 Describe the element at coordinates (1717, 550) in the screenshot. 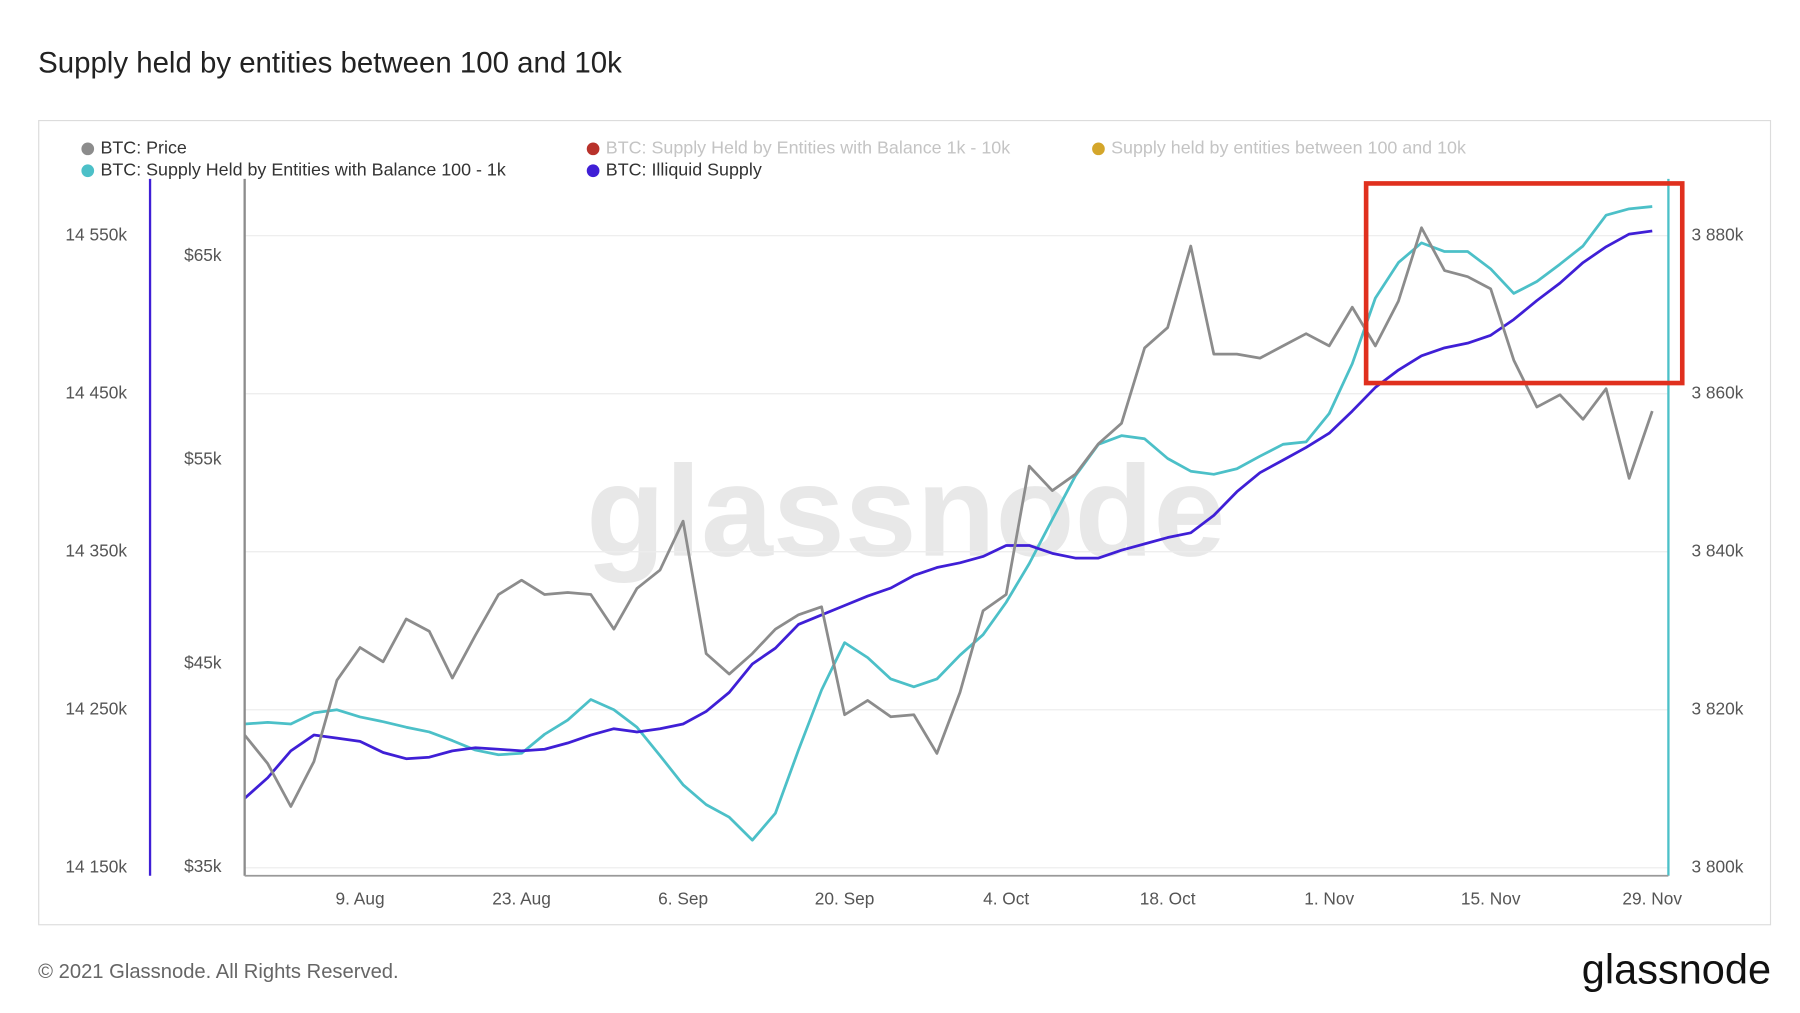

I see `y-tick-label: 3 840k` at that location.